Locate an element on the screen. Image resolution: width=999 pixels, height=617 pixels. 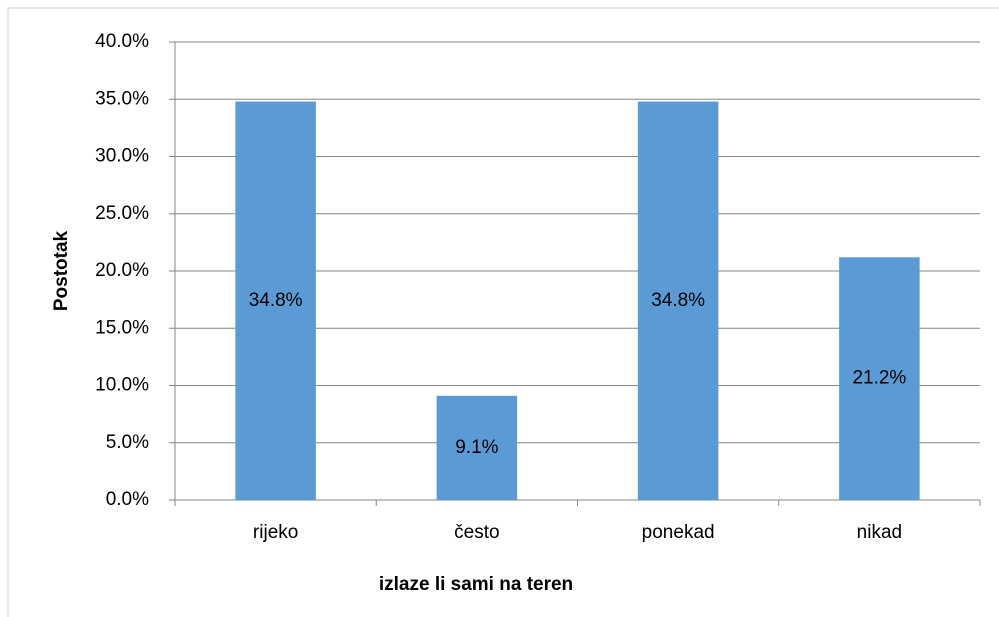
y-tick-label: 35.0% is located at coordinates (122, 98).